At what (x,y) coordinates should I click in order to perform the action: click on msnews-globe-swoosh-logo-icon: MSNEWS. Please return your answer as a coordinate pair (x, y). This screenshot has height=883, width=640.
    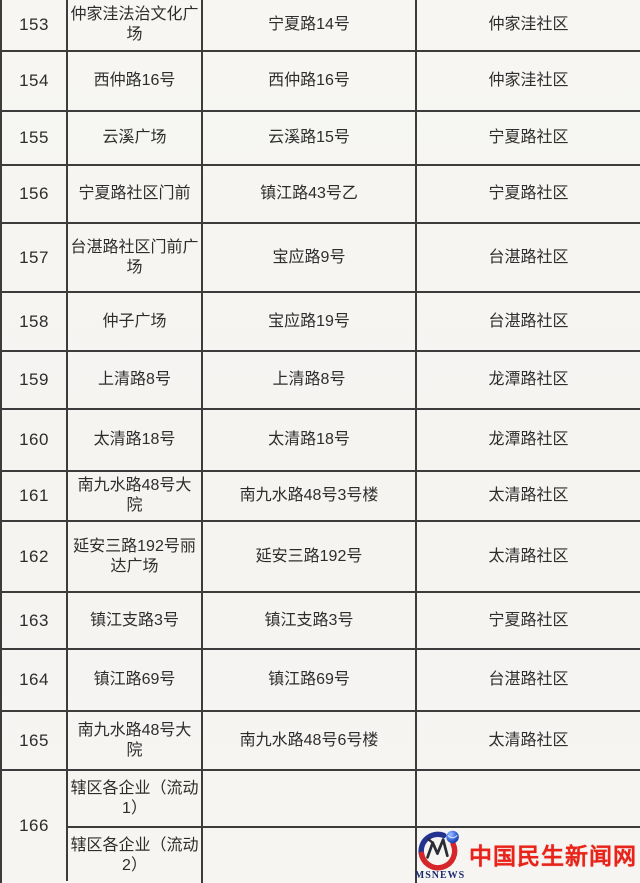
    Looking at the image, I should click on (439, 854).